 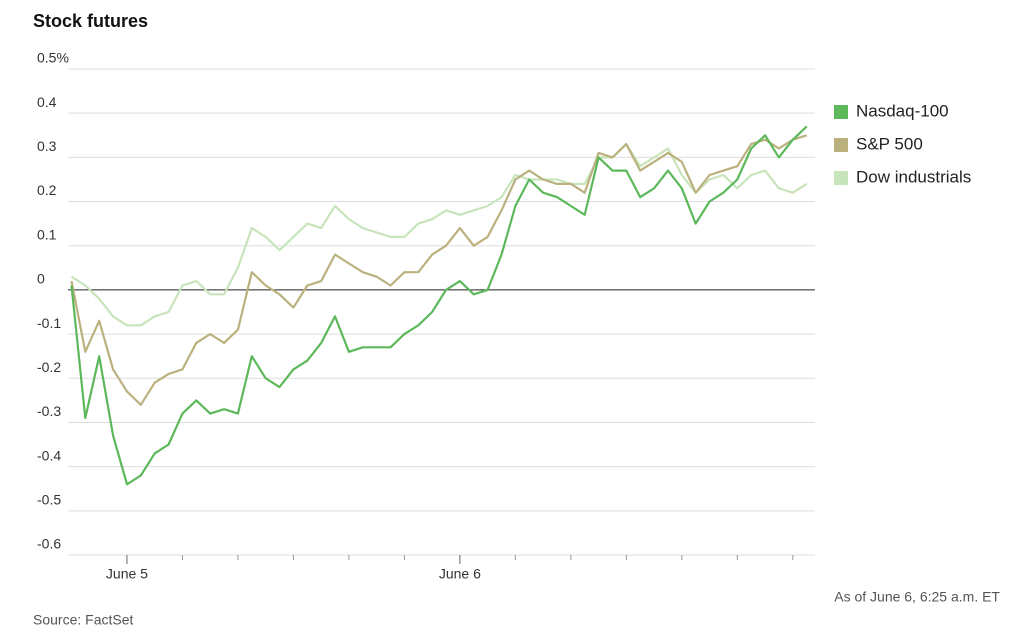 What do you see at coordinates (460, 574) in the screenshot?
I see `x-tick-label: June 6` at bounding box center [460, 574].